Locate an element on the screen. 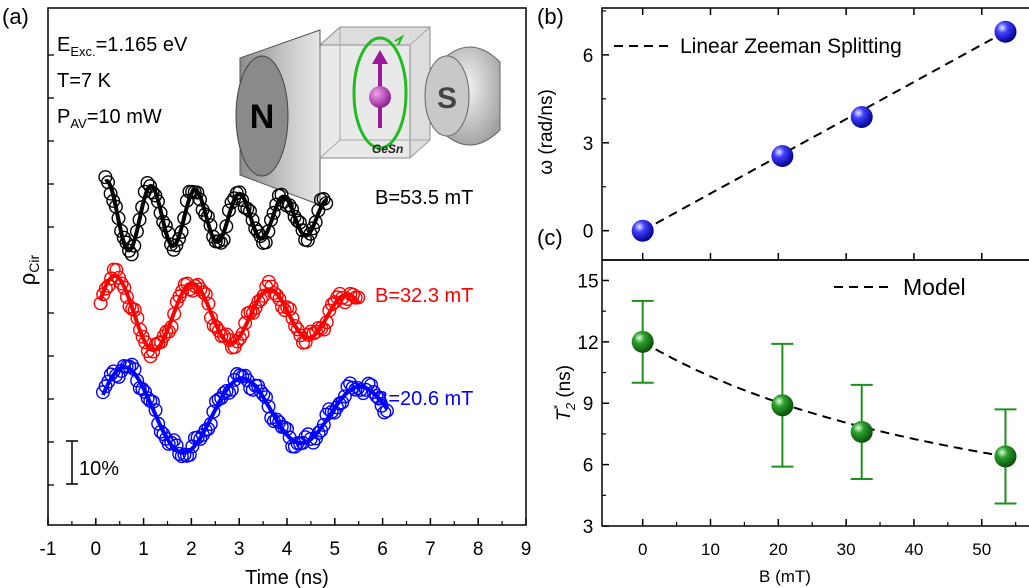 The height and width of the screenshot is (588, 1029). power-label: PAV=10 mW is located at coordinates (109, 118).